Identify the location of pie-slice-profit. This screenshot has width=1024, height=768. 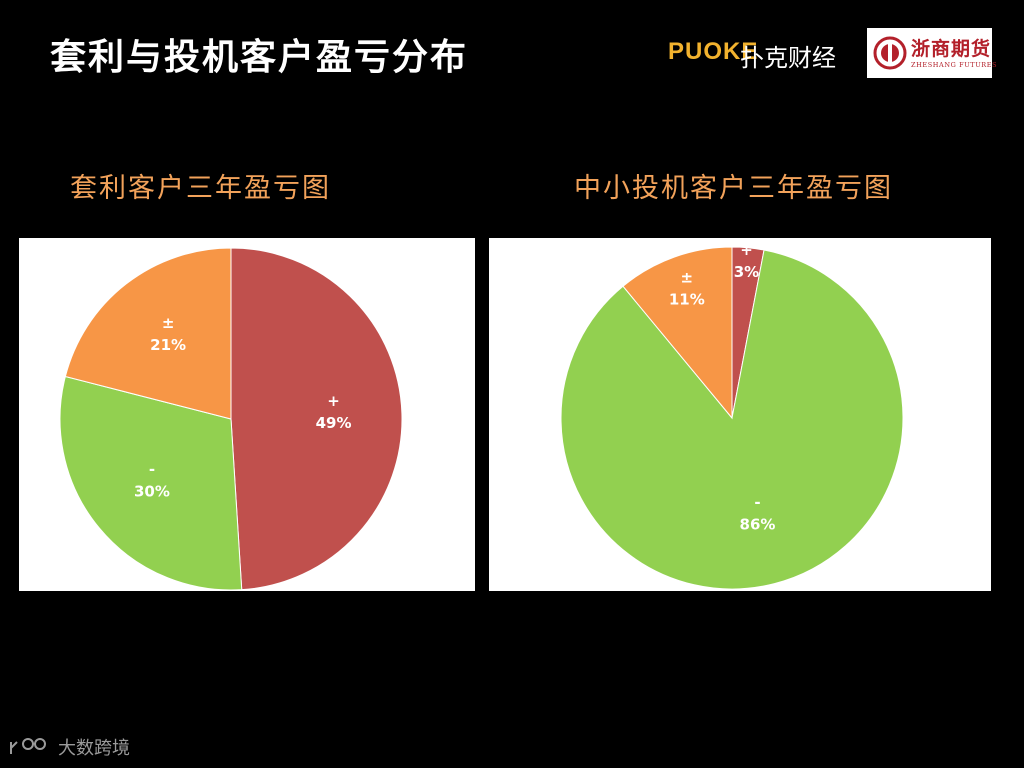
(316, 419).